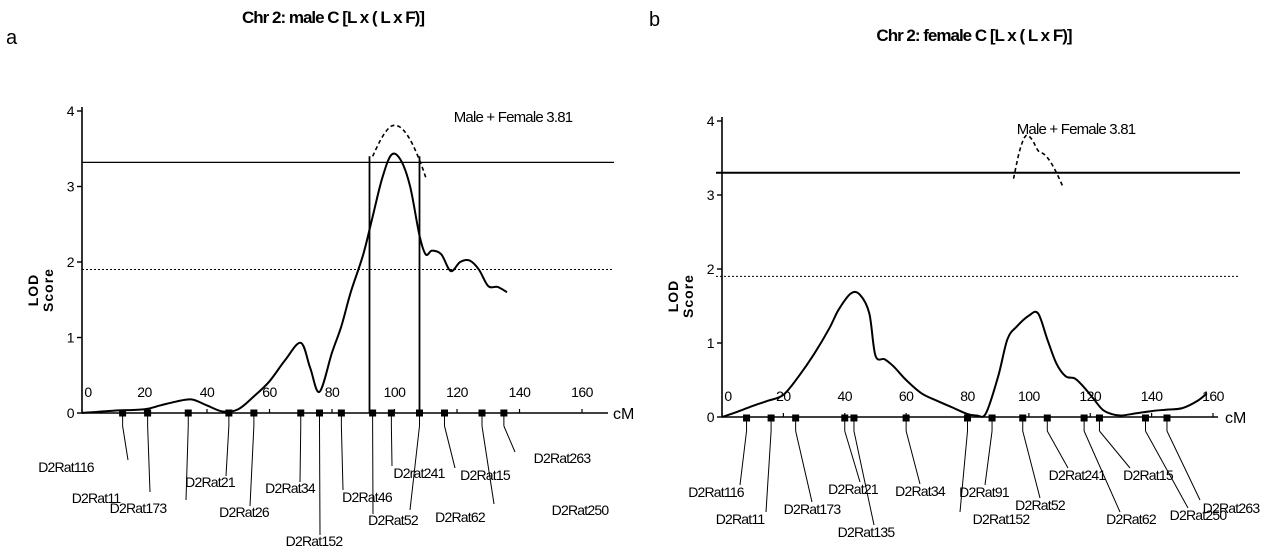  Describe the element at coordinates (71, 187) in the screenshot. I see `panel-a-y-tick-label: 3` at that location.